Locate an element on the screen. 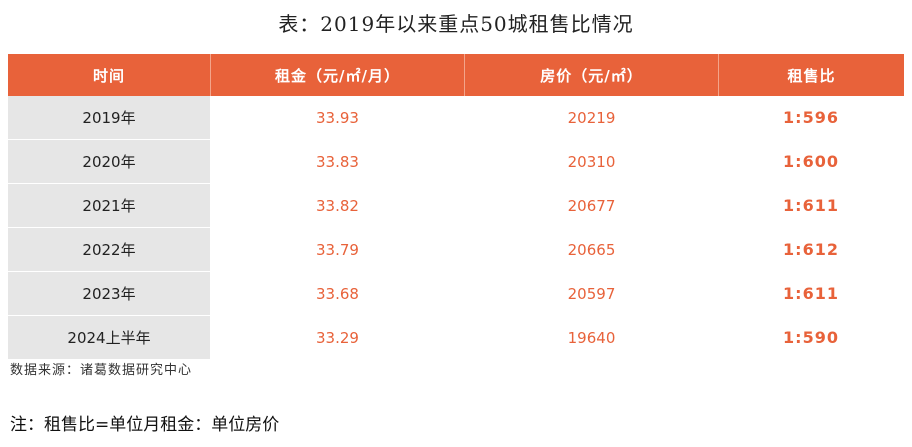 This screenshot has height=447, width=912. table-row: 2023年 33.68 20597 1:611 is located at coordinates (456, 294).